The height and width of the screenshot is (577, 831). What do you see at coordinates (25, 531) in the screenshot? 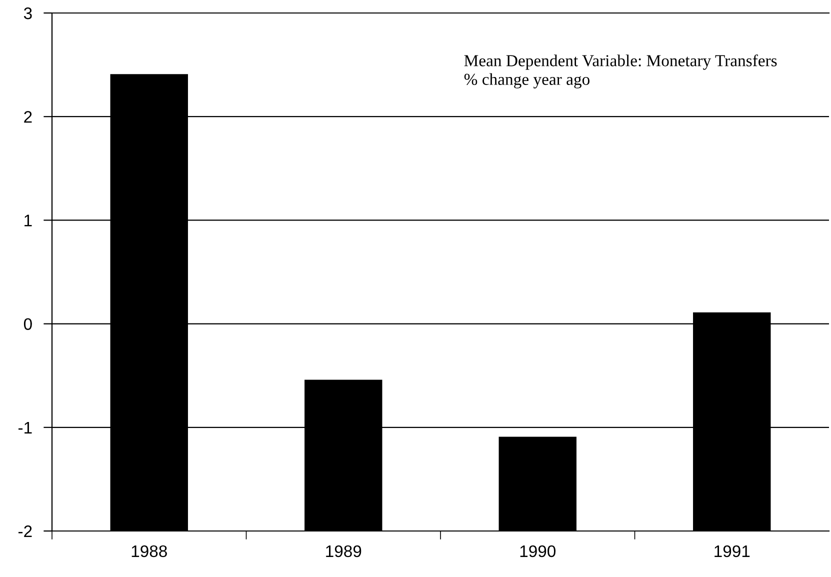
I see `y-tick-label: -2` at bounding box center [25, 531].